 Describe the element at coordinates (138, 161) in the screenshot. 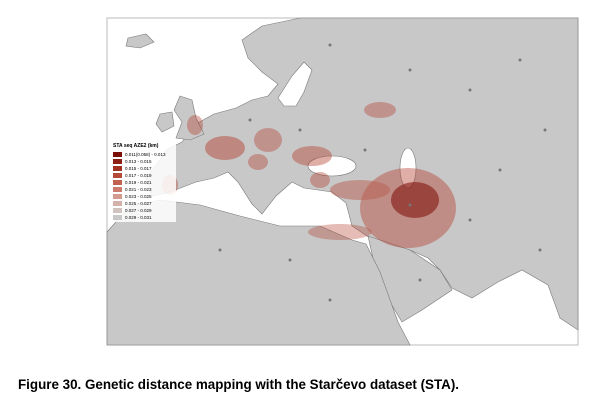

I see `legend-label: 0.013 - 0.015` at that location.